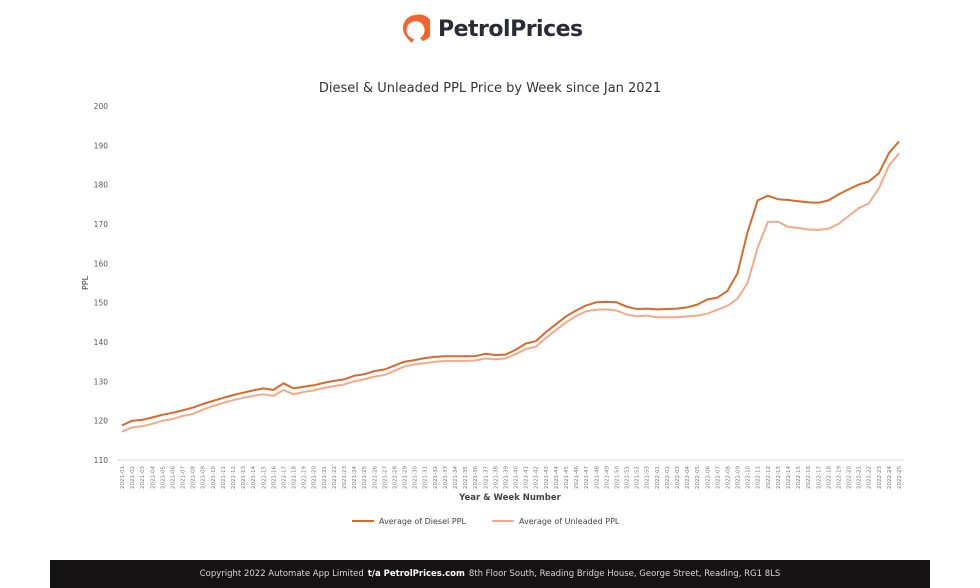 The height and width of the screenshot is (588, 980). I want to click on x-tick-label: 2022-01, so click(658, 477).